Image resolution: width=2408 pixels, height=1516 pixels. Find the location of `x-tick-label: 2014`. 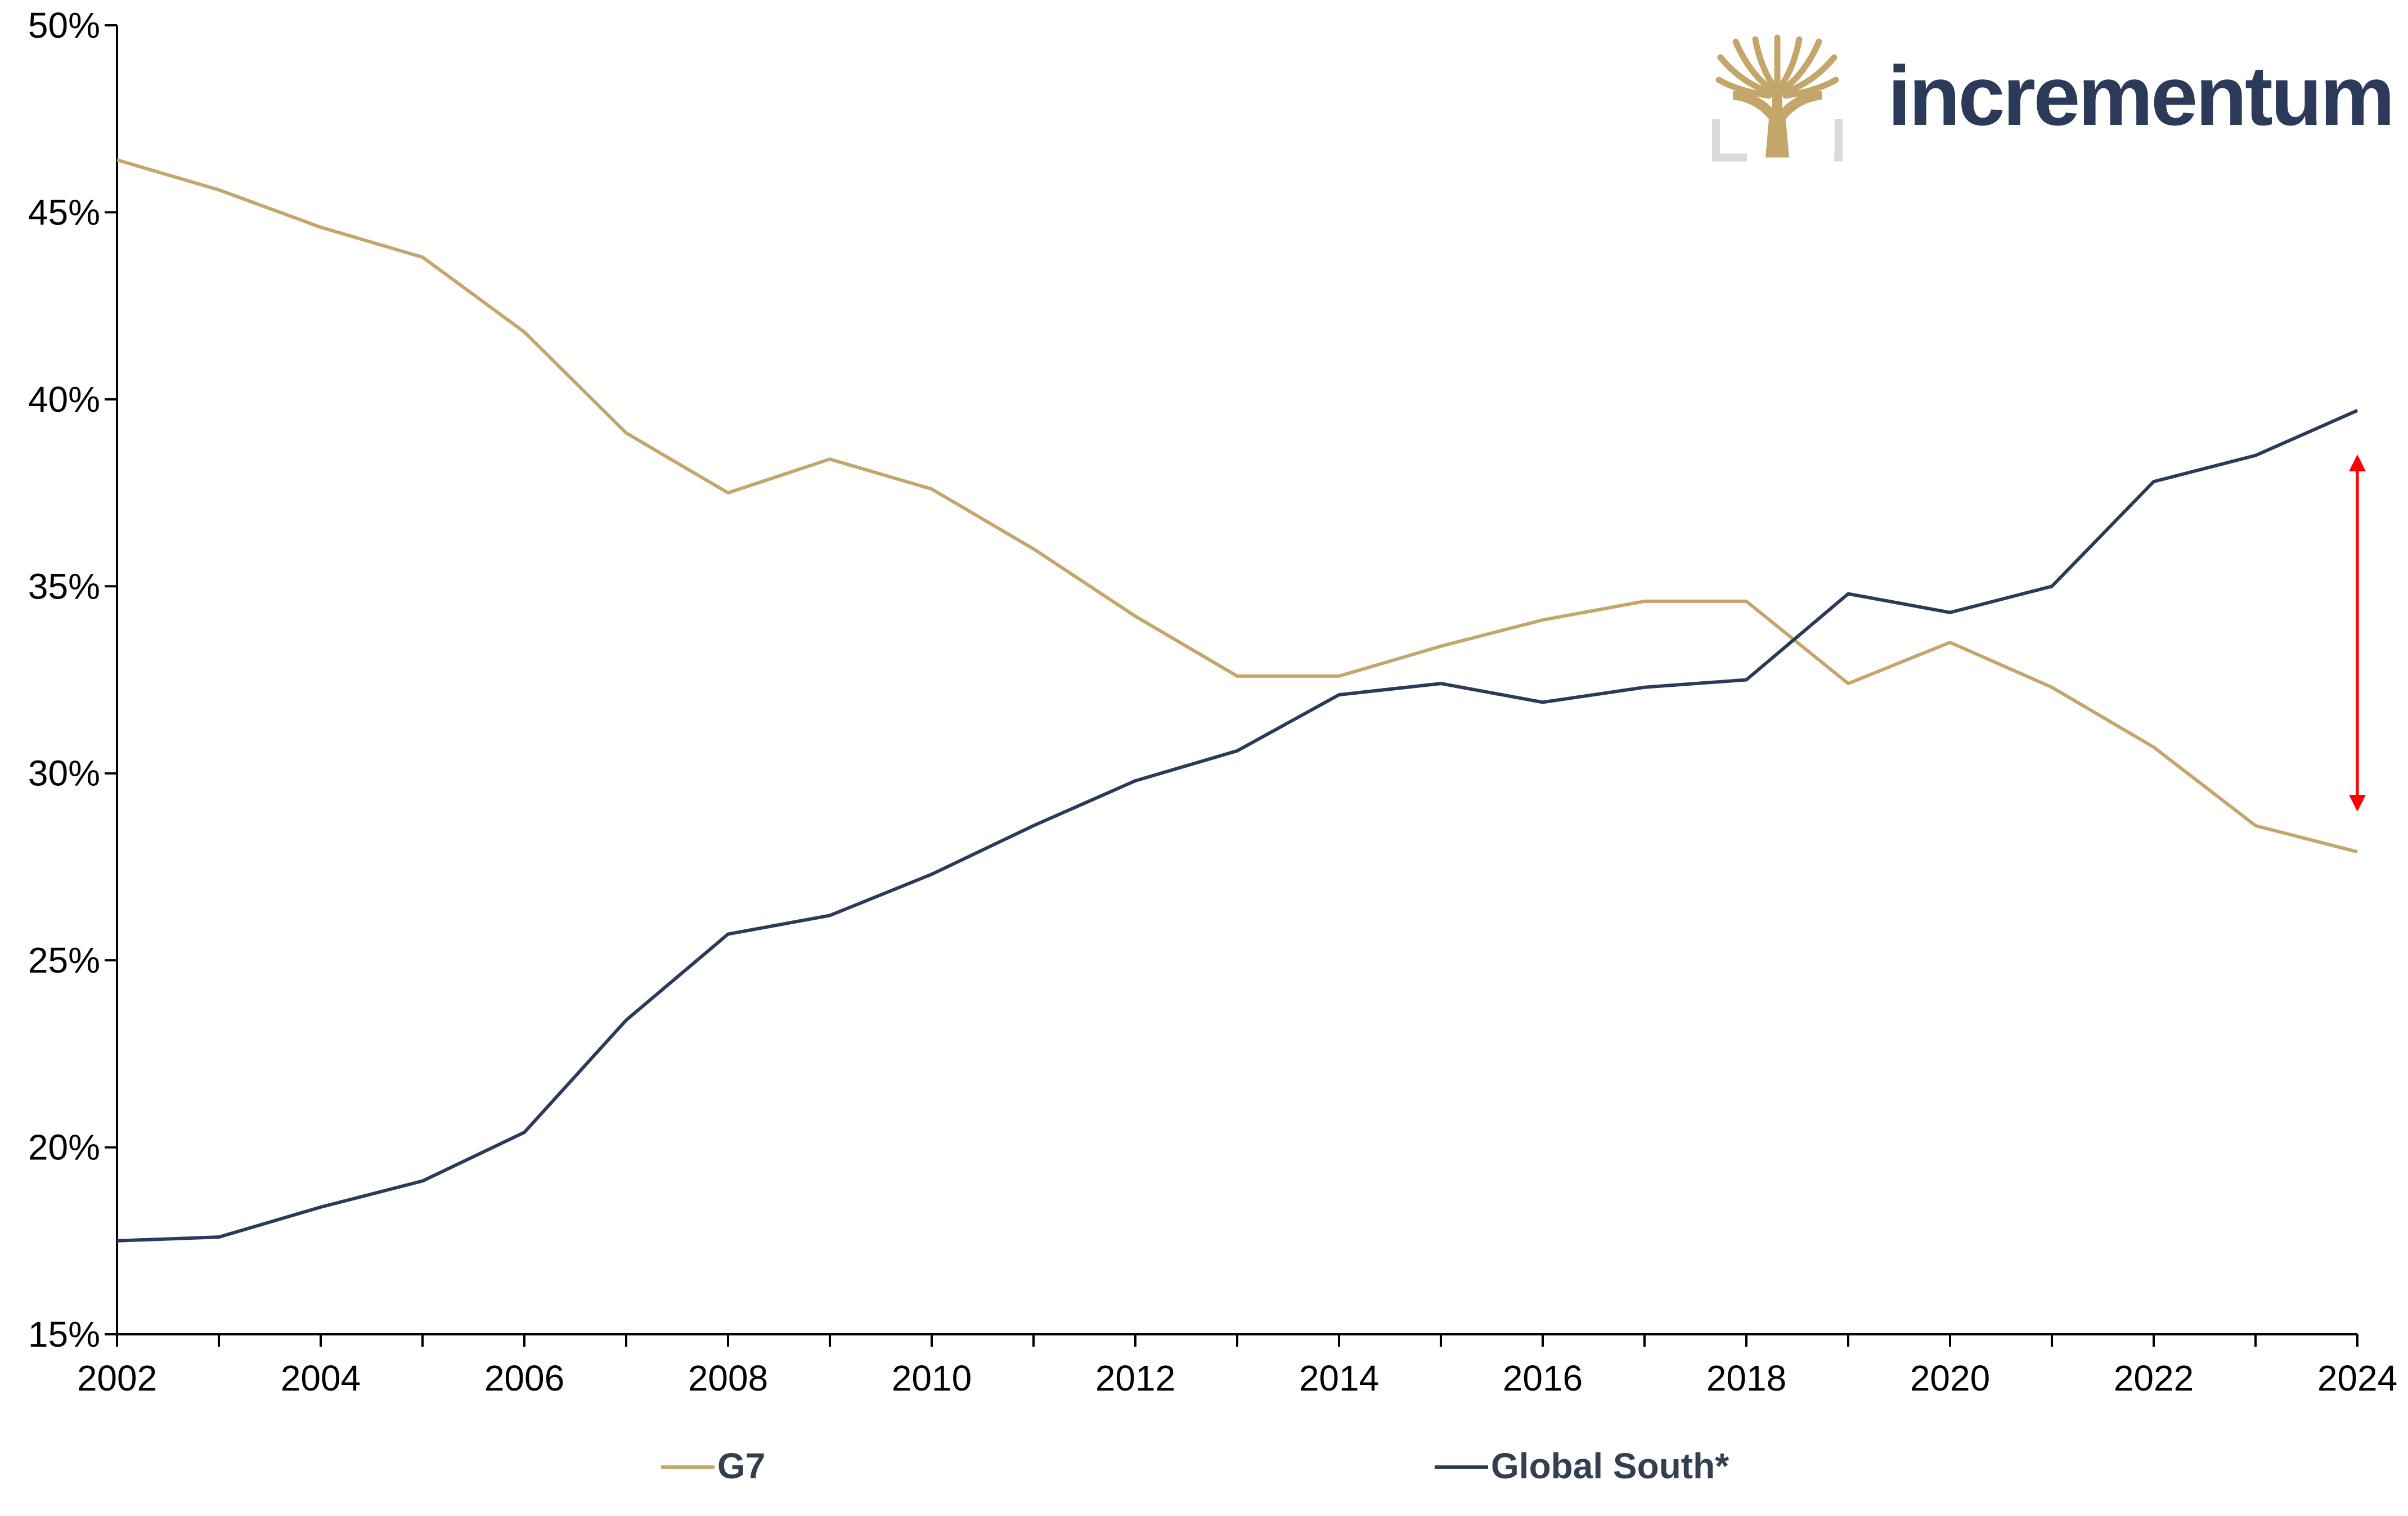

x-tick-label: 2014 is located at coordinates (1339, 1378).